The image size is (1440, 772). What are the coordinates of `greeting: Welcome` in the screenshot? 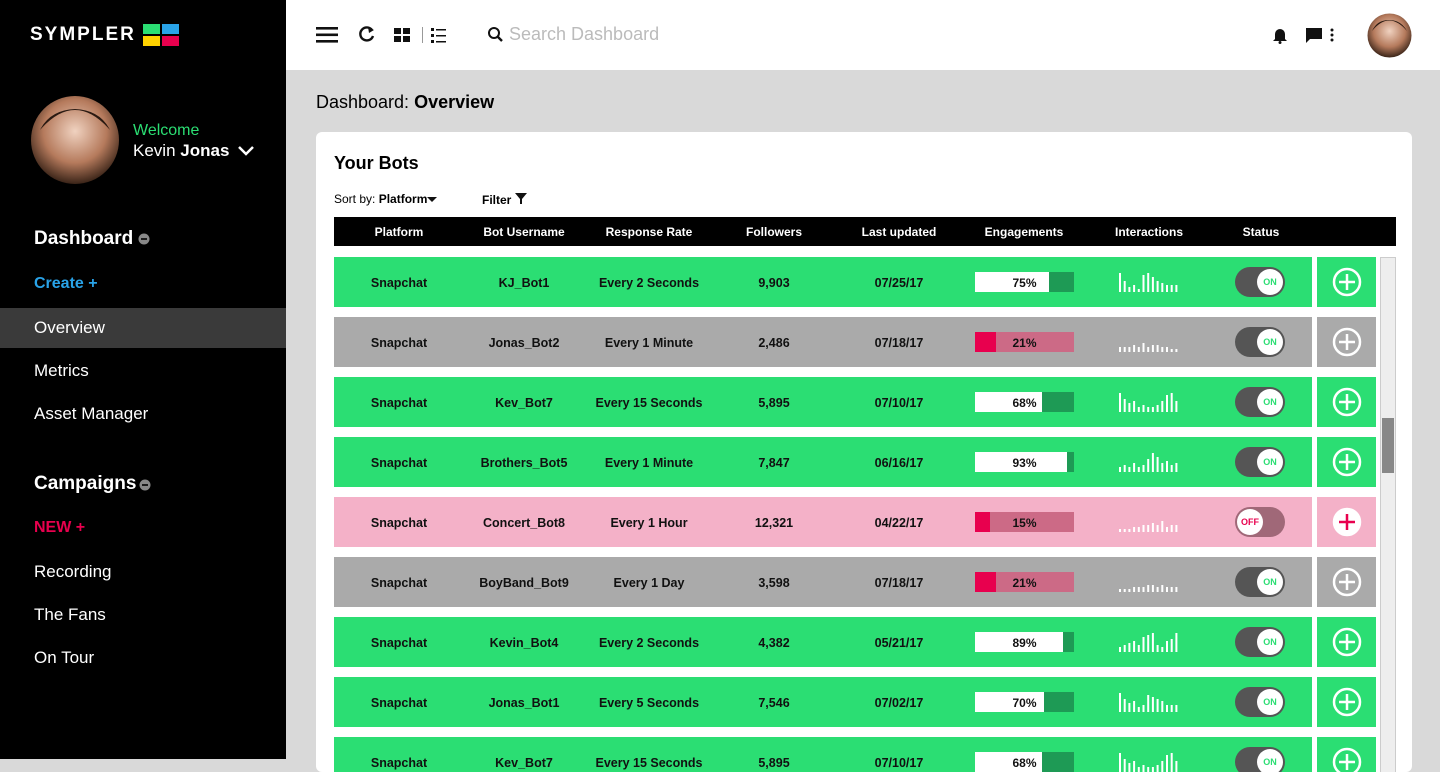 It's located at (166, 130).